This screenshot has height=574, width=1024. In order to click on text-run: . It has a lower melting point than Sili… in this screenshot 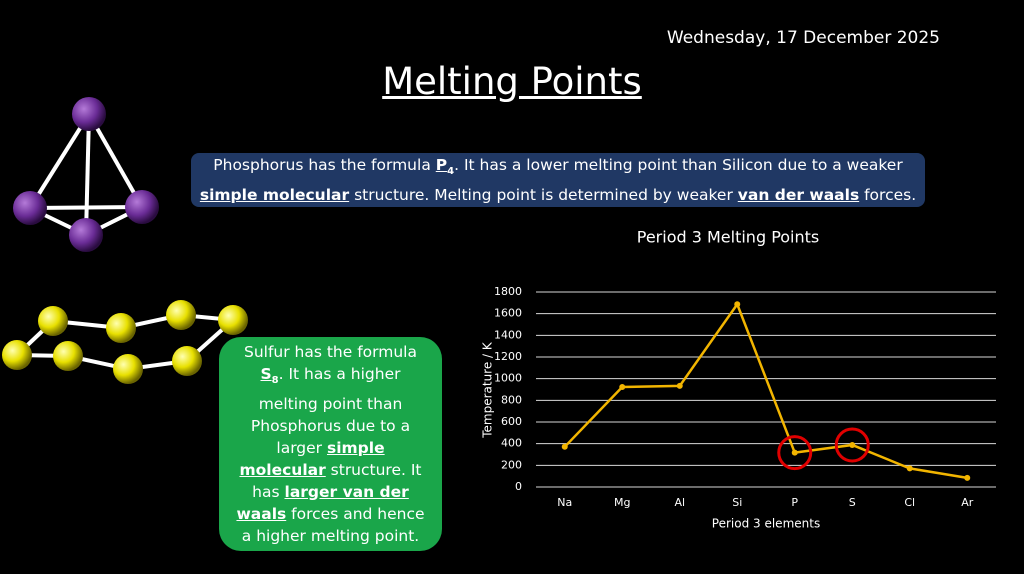, I will do `click(678, 165)`.